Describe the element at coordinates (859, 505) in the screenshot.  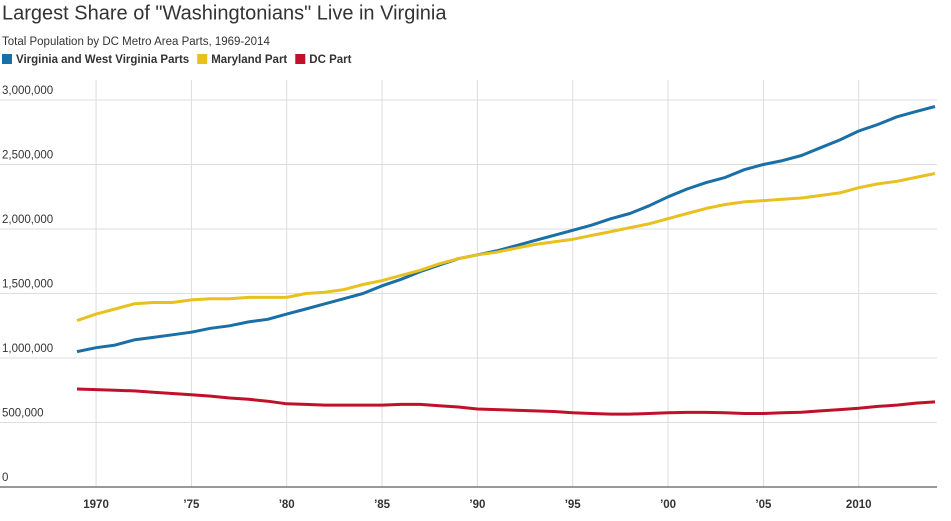
I see `x-tick-label: 2010` at that location.